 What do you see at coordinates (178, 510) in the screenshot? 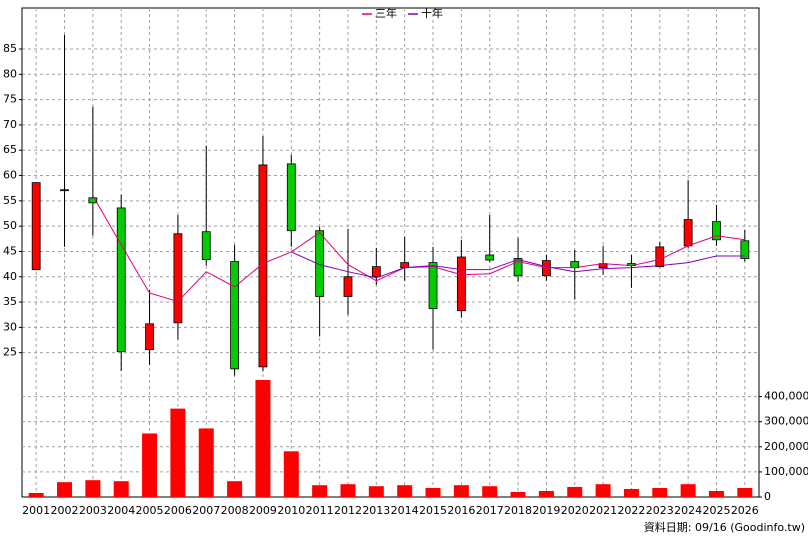
I see `x-tick-label: 2006` at bounding box center [178, 510].